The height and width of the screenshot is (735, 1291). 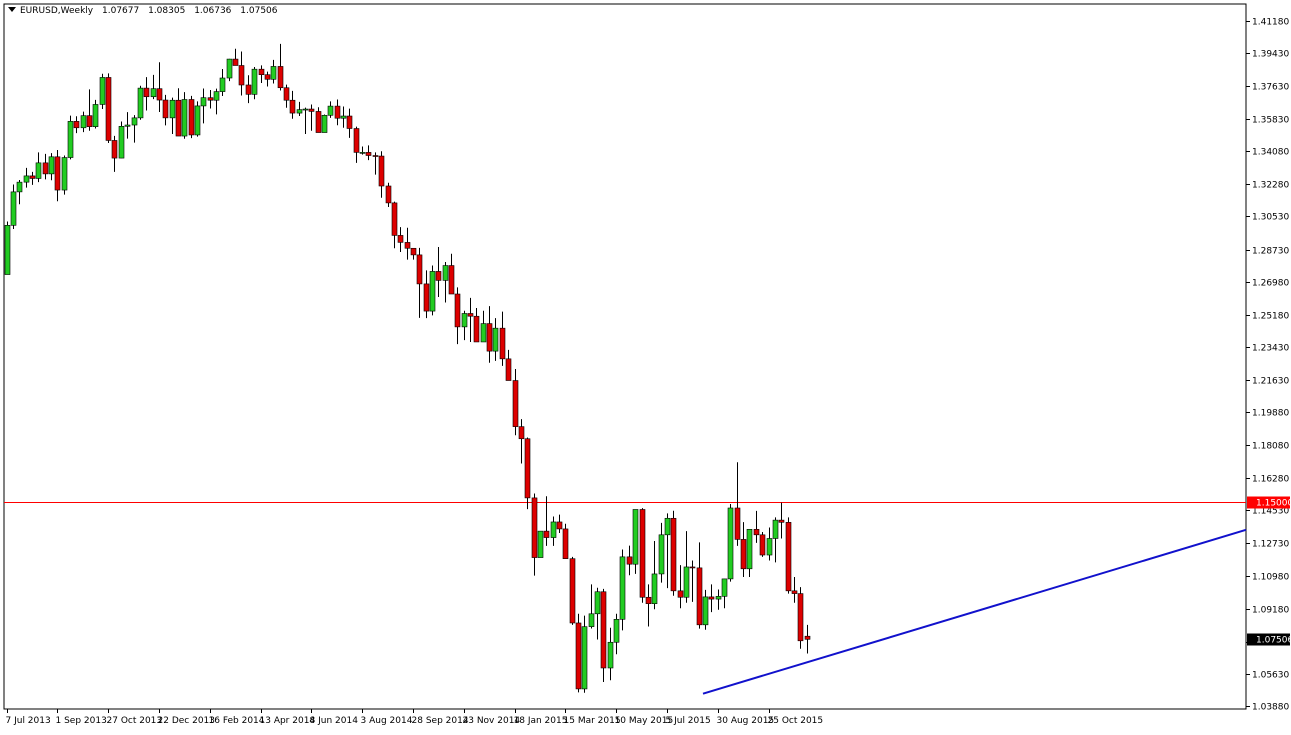 I want to click on collapse-triangle-icon, so click(x=12, y=9).